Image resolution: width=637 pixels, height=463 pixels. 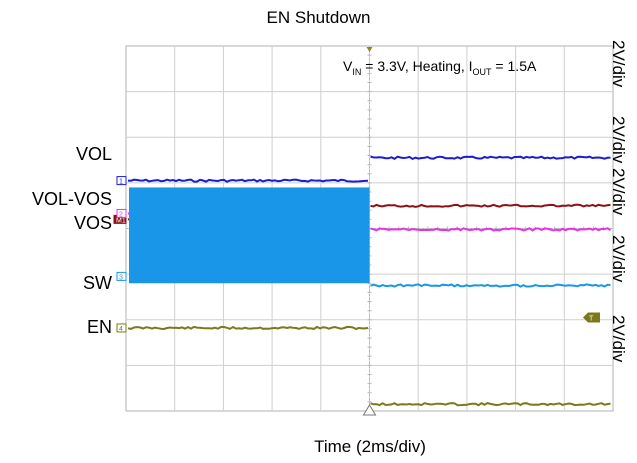 I want to click on trigger-level-marker, so click(x=591, y=317).